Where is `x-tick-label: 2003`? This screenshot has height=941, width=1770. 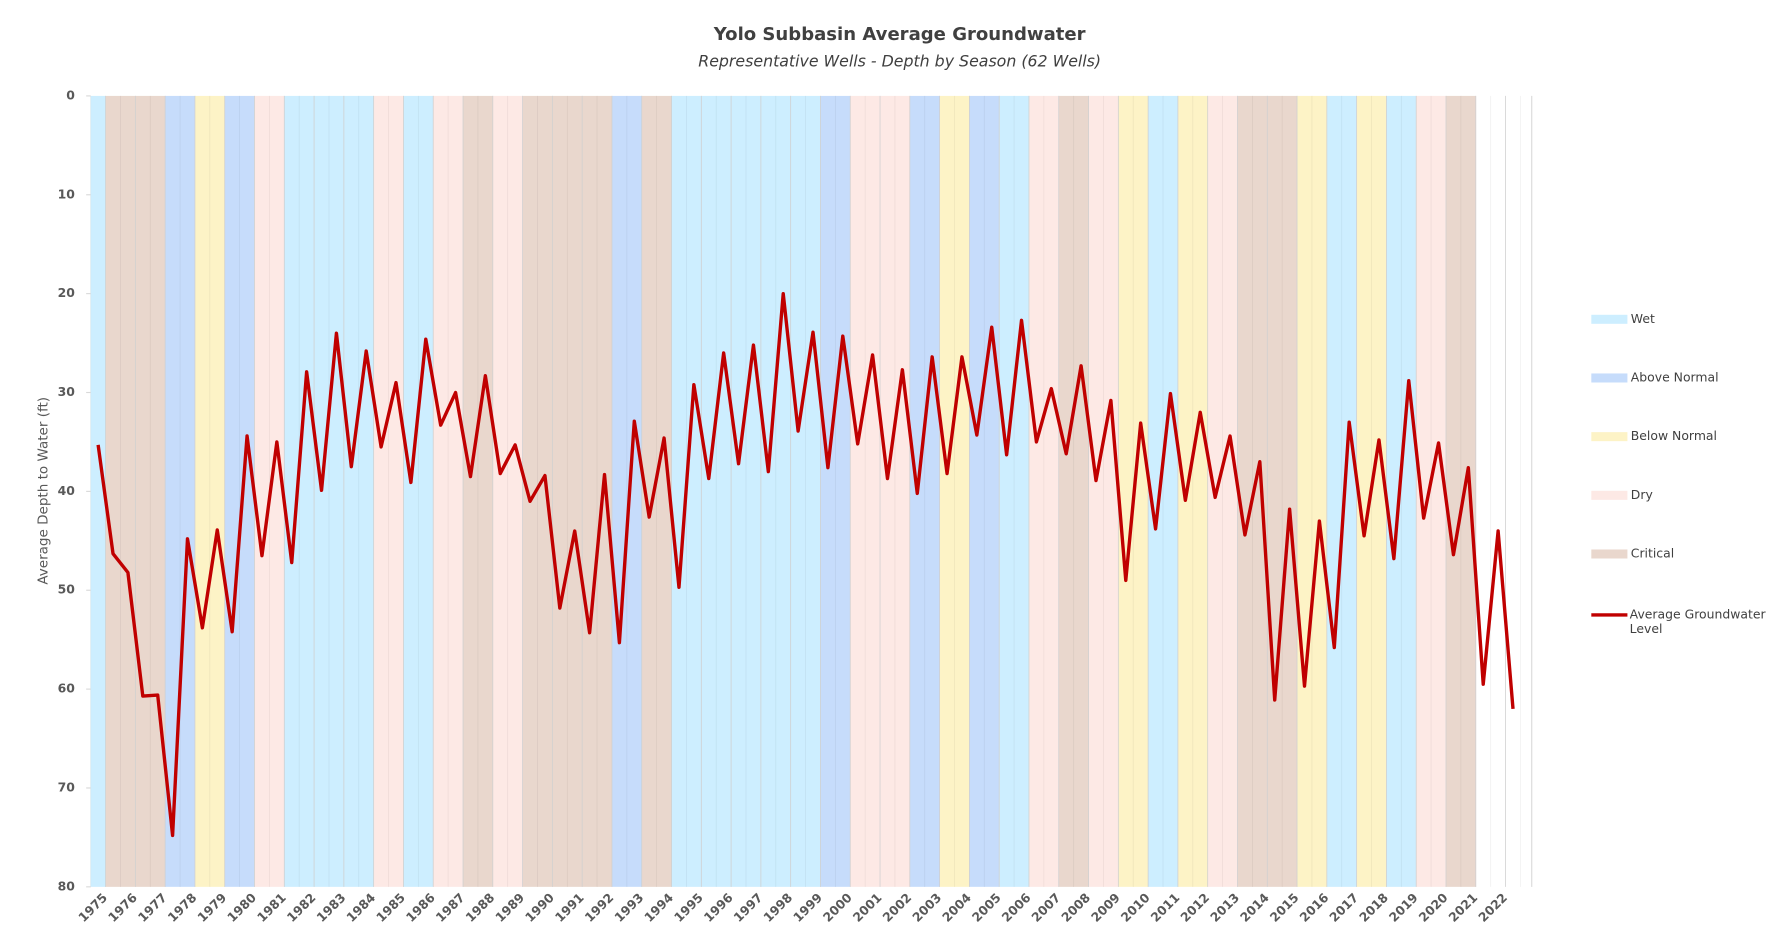
x-tick-label: 2003 is located at coordinates (926, 907).